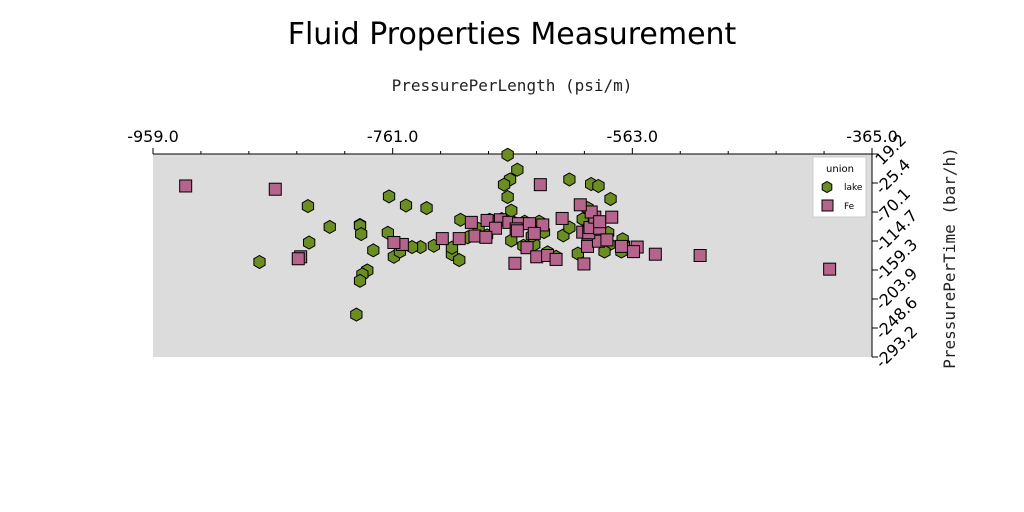 The height and width of the screenshot is (512, 1024). Describe the element at coordinates (512, 85) in the screenshot. I see `x-axis-label: PressurePerLength (psi/m)` at that location.